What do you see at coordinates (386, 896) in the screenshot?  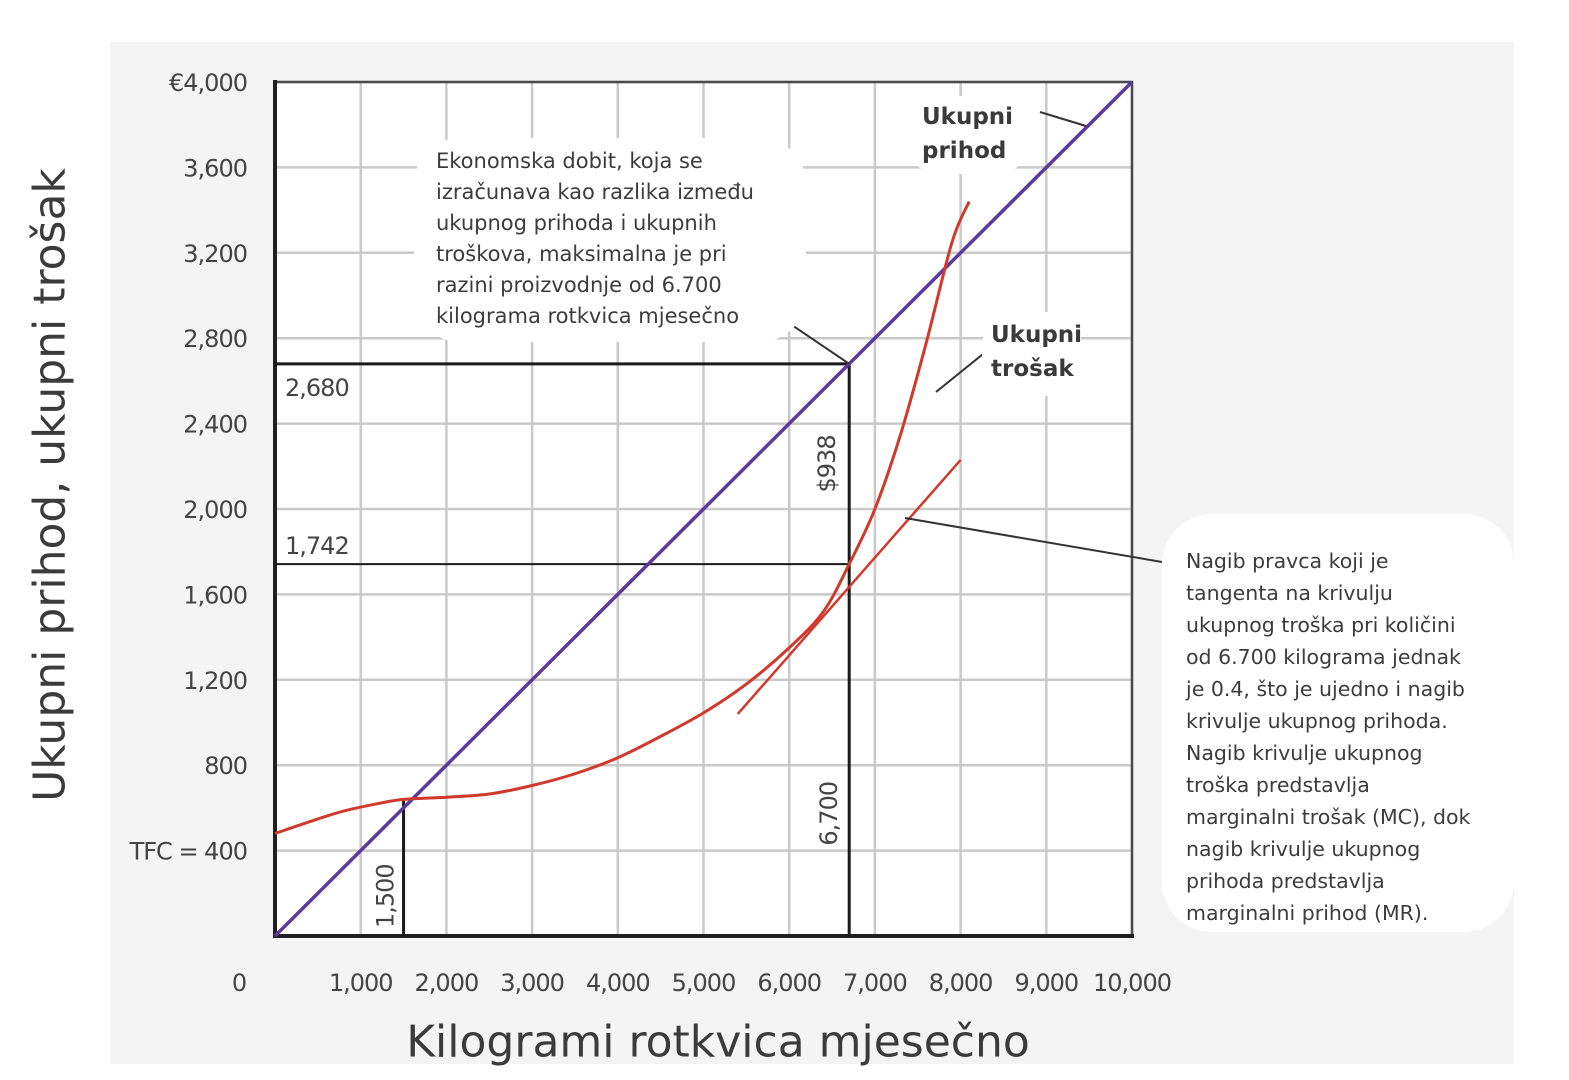 I see `ref-label-1500: 1,500` at bounding box center [386, 896].